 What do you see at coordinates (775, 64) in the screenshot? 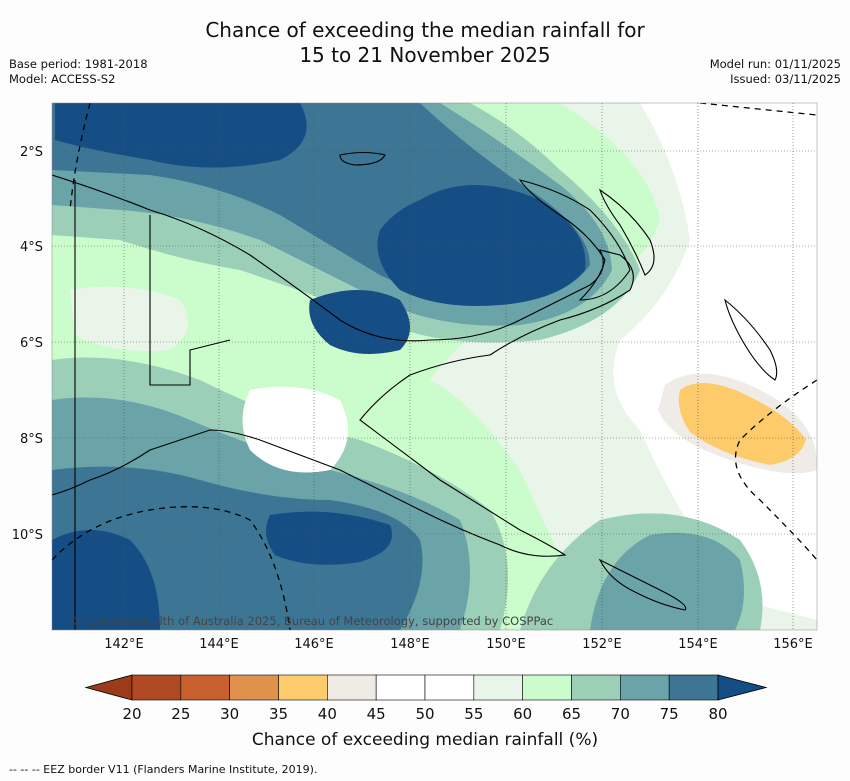
I see `model-run: Model run: 01/11/2025` at bounding box center [775, 64].